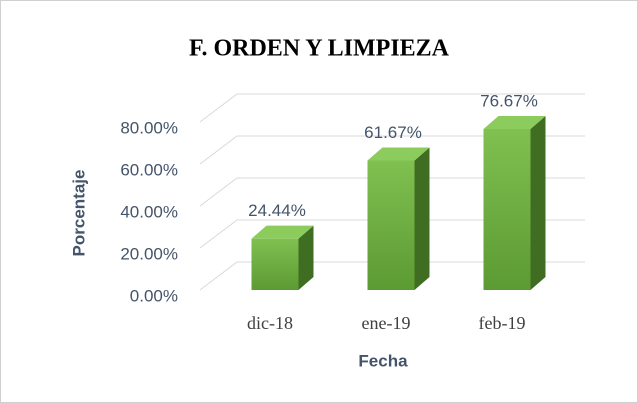 The image size is (638, 403). I want to click on x-axis-label: Fecha, so click(383, 360).